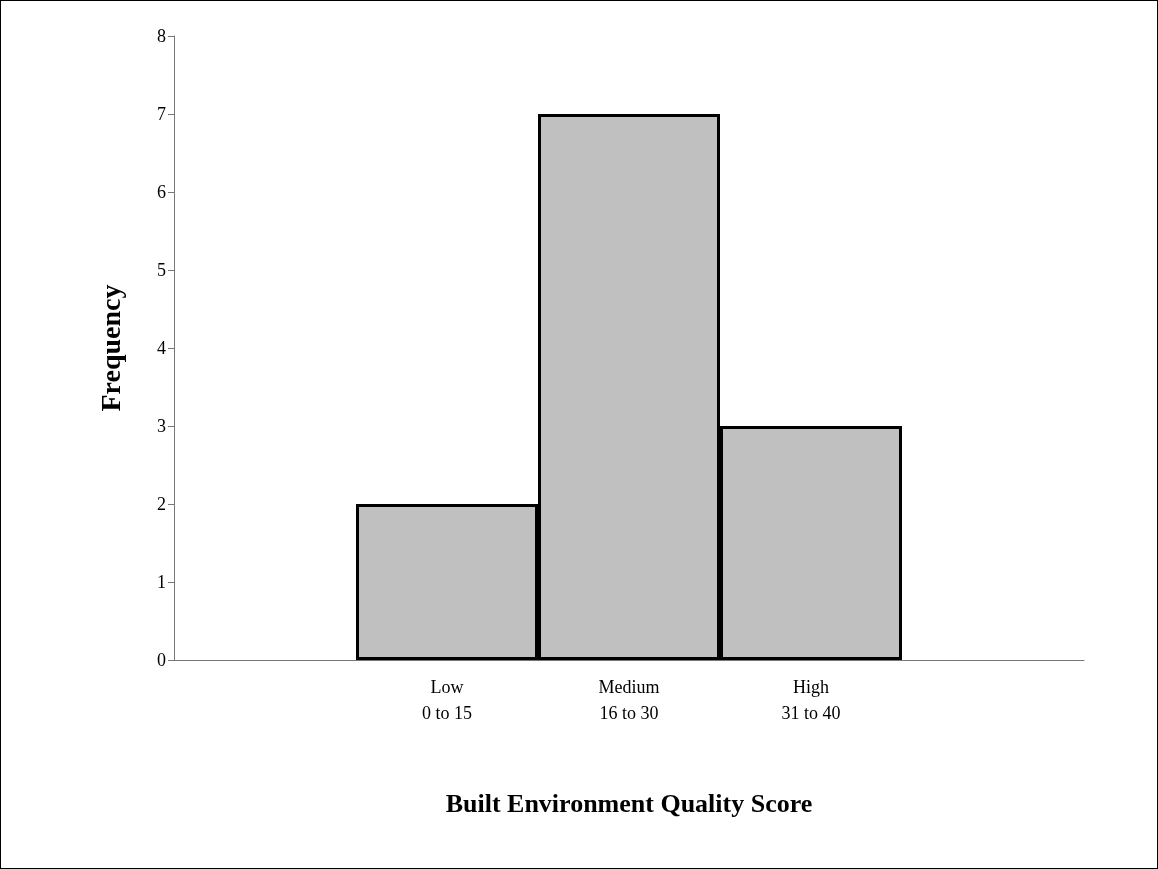  Describe the element at coordinates (161, 504) in the screenshot. I see `y-tick-label: 2` at that location.